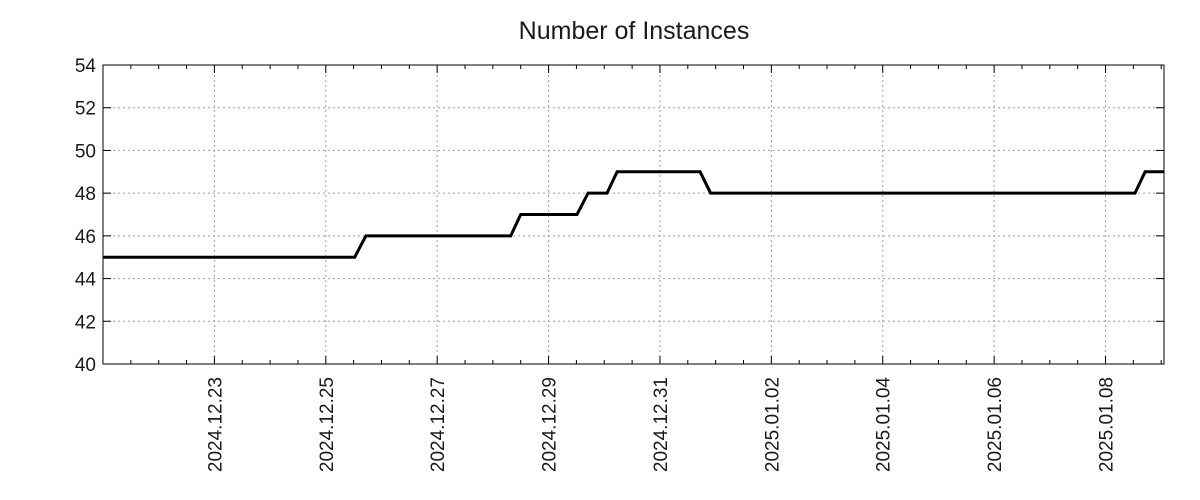  Describe the element at coordinates (634, 31) in the screenshot. I see `chart-title: Number of Instances` at that location.